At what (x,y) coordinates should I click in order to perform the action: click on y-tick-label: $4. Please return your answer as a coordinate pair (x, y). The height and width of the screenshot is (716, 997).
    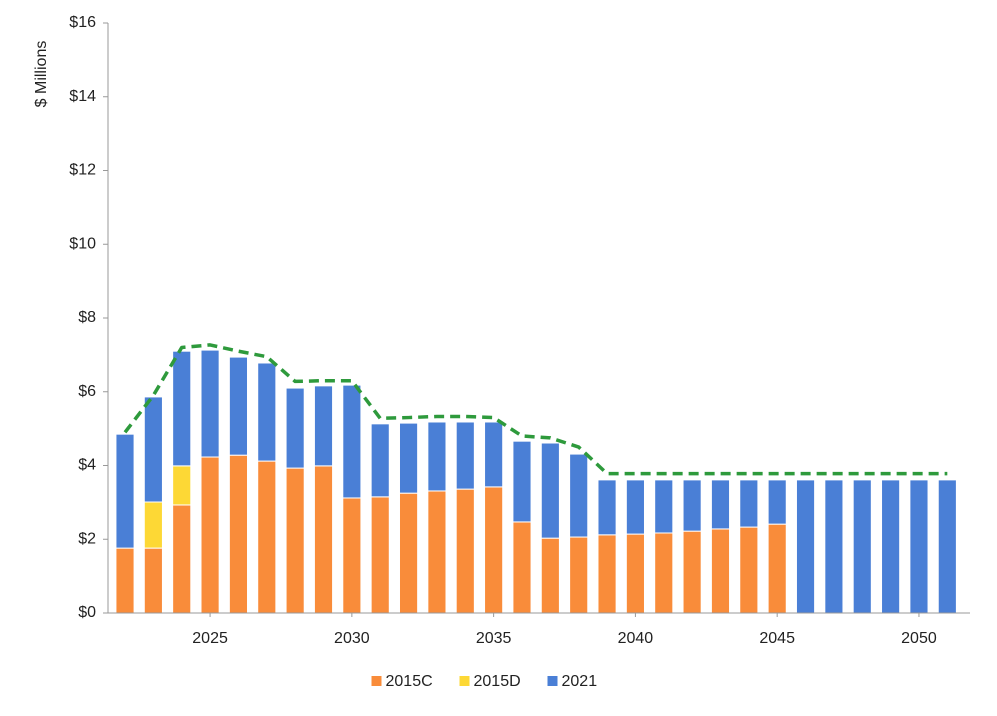
    Looking at the image, I should click on (87, 465).